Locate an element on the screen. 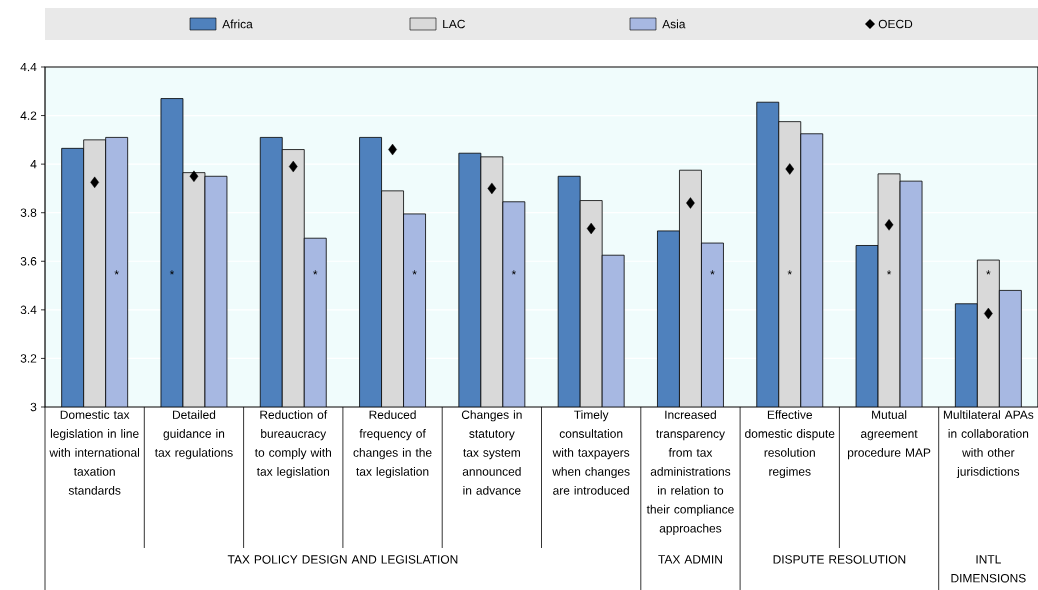 The height and width of the screenshot is (590, 1038). y-tick-label: 3.8 is located at coordinates (28, 212).